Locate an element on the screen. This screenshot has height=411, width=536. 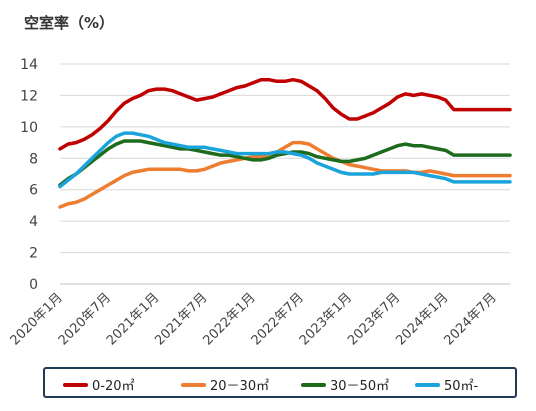
legend-item-50plus: 50㎡- is located at coordinates (446, 384).